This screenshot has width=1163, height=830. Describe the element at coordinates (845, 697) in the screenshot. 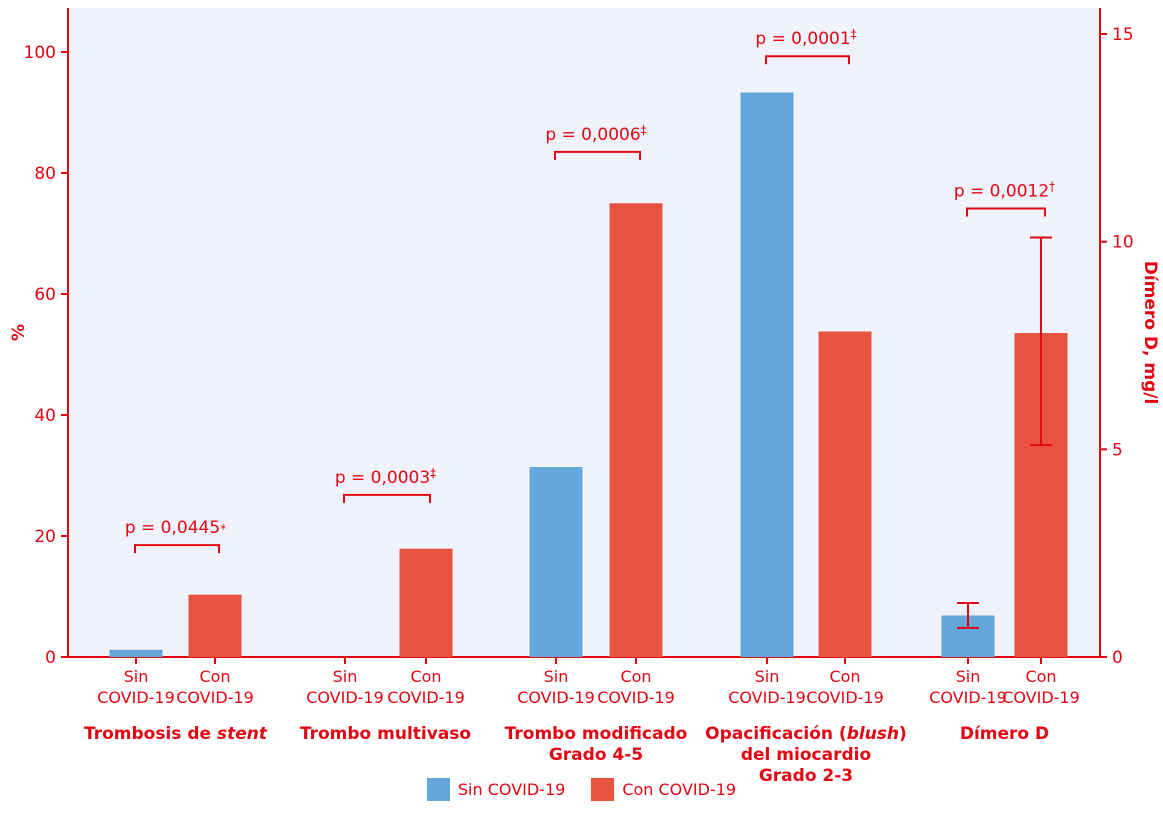

I see `category-label-g3-1-line1: COVID-19` at that location.